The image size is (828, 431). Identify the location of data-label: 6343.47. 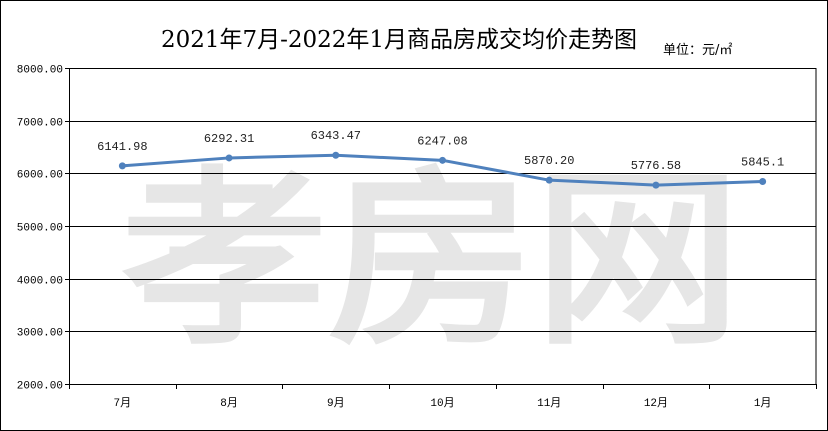
(336, 136).